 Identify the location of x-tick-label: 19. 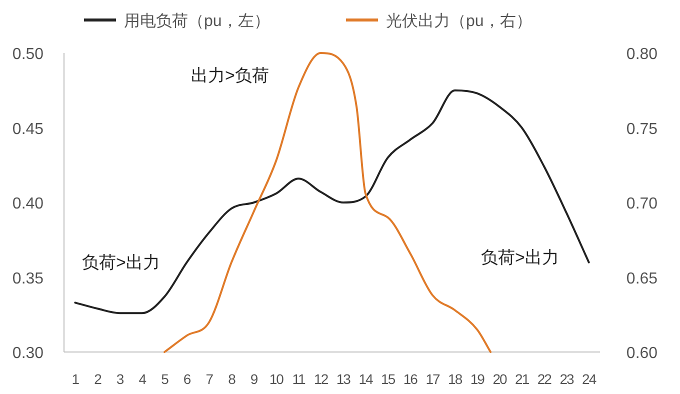
(478, 379).